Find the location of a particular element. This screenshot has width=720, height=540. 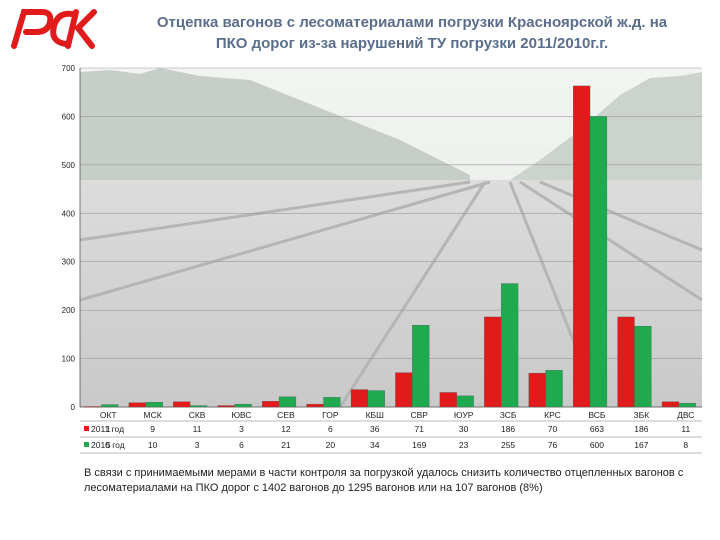

bar-2011-ОКТ is located at coordinates (93, 407).